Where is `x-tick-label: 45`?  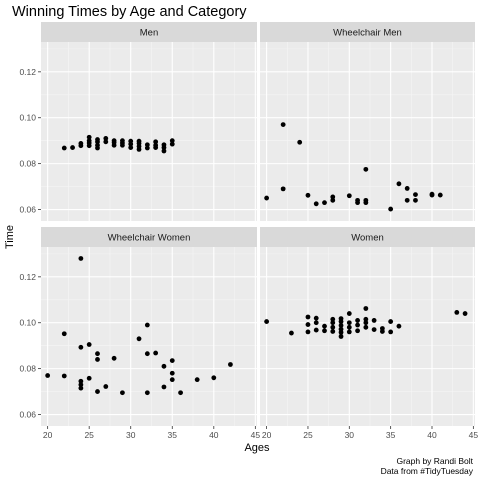 x-tick-label: 45 is located at coordinates (474, 435).